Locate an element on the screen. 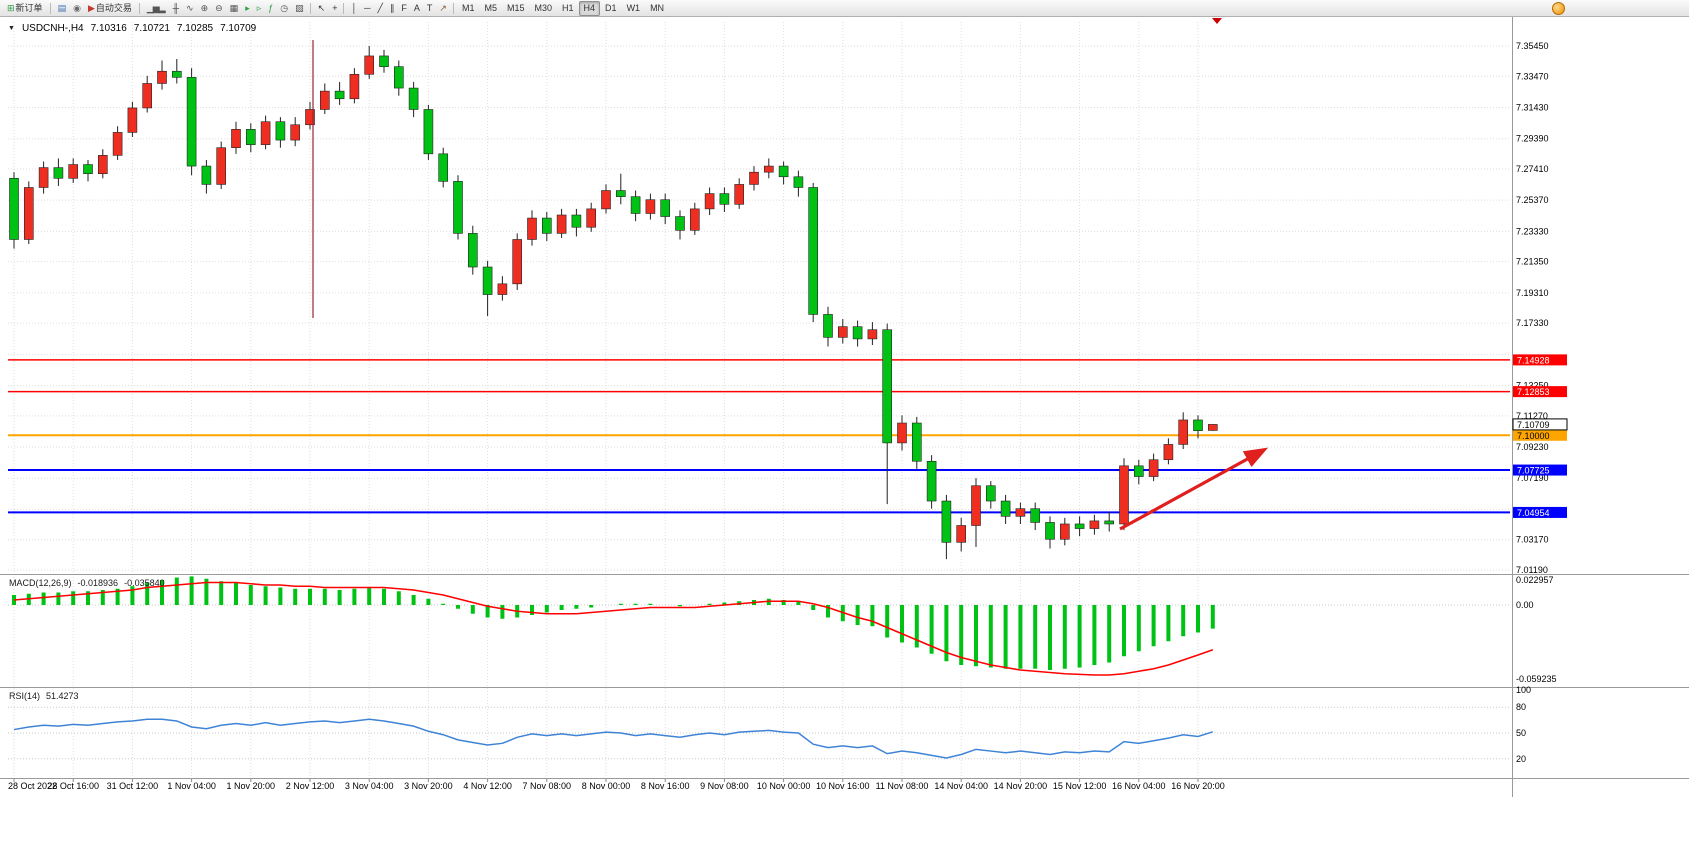  zoom-in-button: ⊕ is located at coordinates (204, 8).